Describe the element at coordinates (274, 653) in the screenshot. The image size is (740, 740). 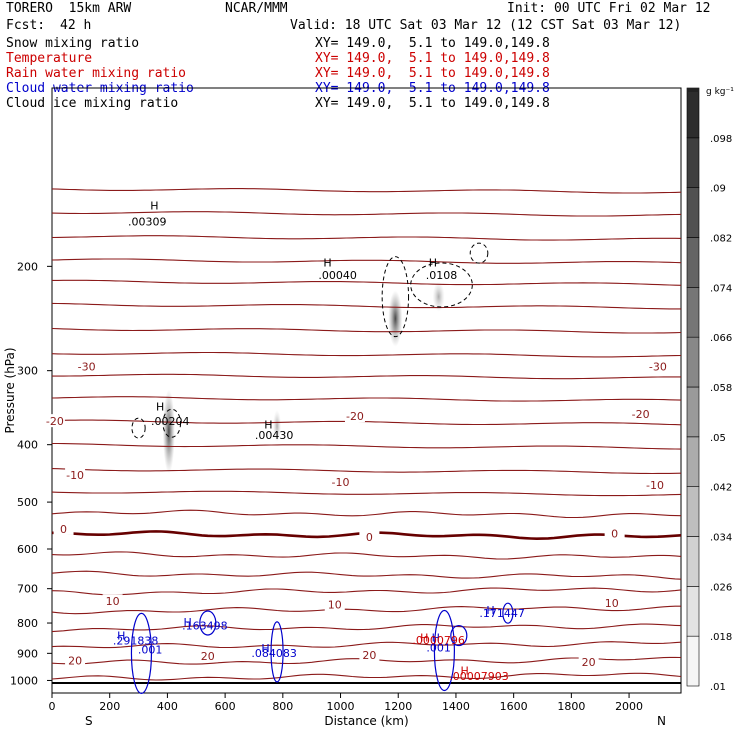
I see `max-value-label: .084083` at that location.